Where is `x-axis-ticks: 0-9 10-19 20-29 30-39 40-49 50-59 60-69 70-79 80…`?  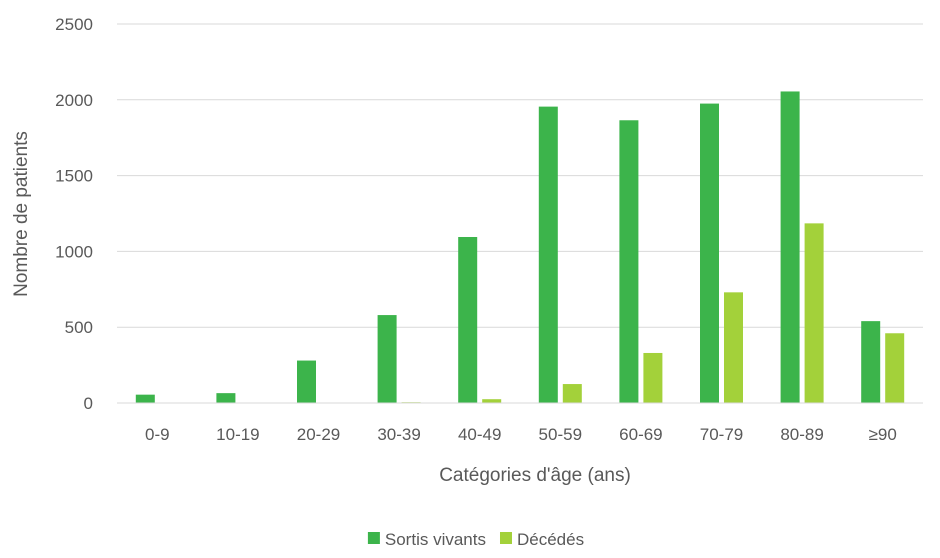
x-axis-ticks: 0-9 10-19 20-29 30-39 40-49 50-59 60-69 70-79 80… is located at coordinates (521, 434).